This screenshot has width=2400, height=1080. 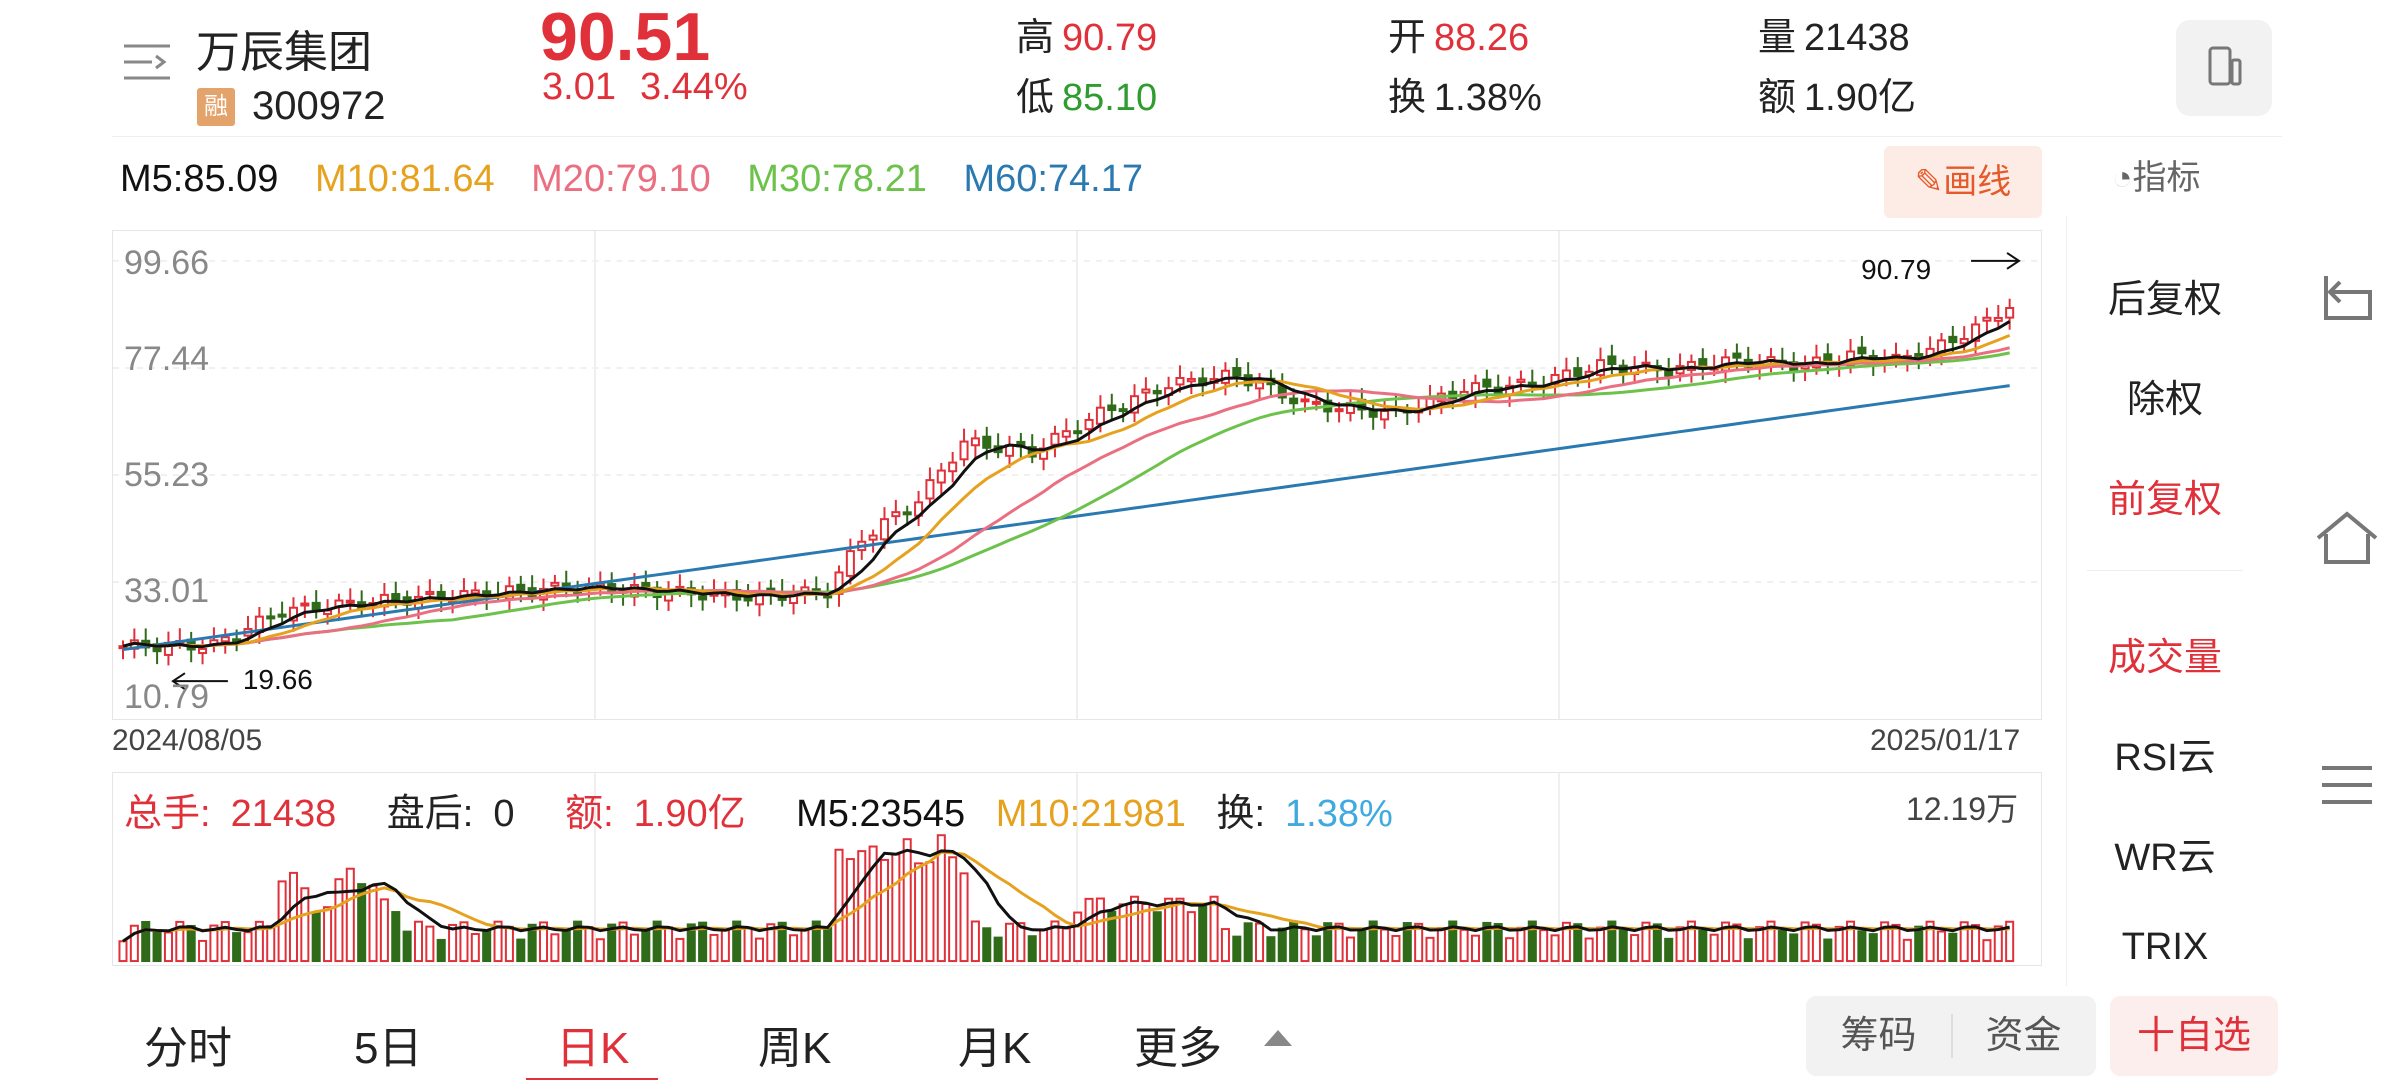 I want to click on header-divider, so click(x=1197, y=136).